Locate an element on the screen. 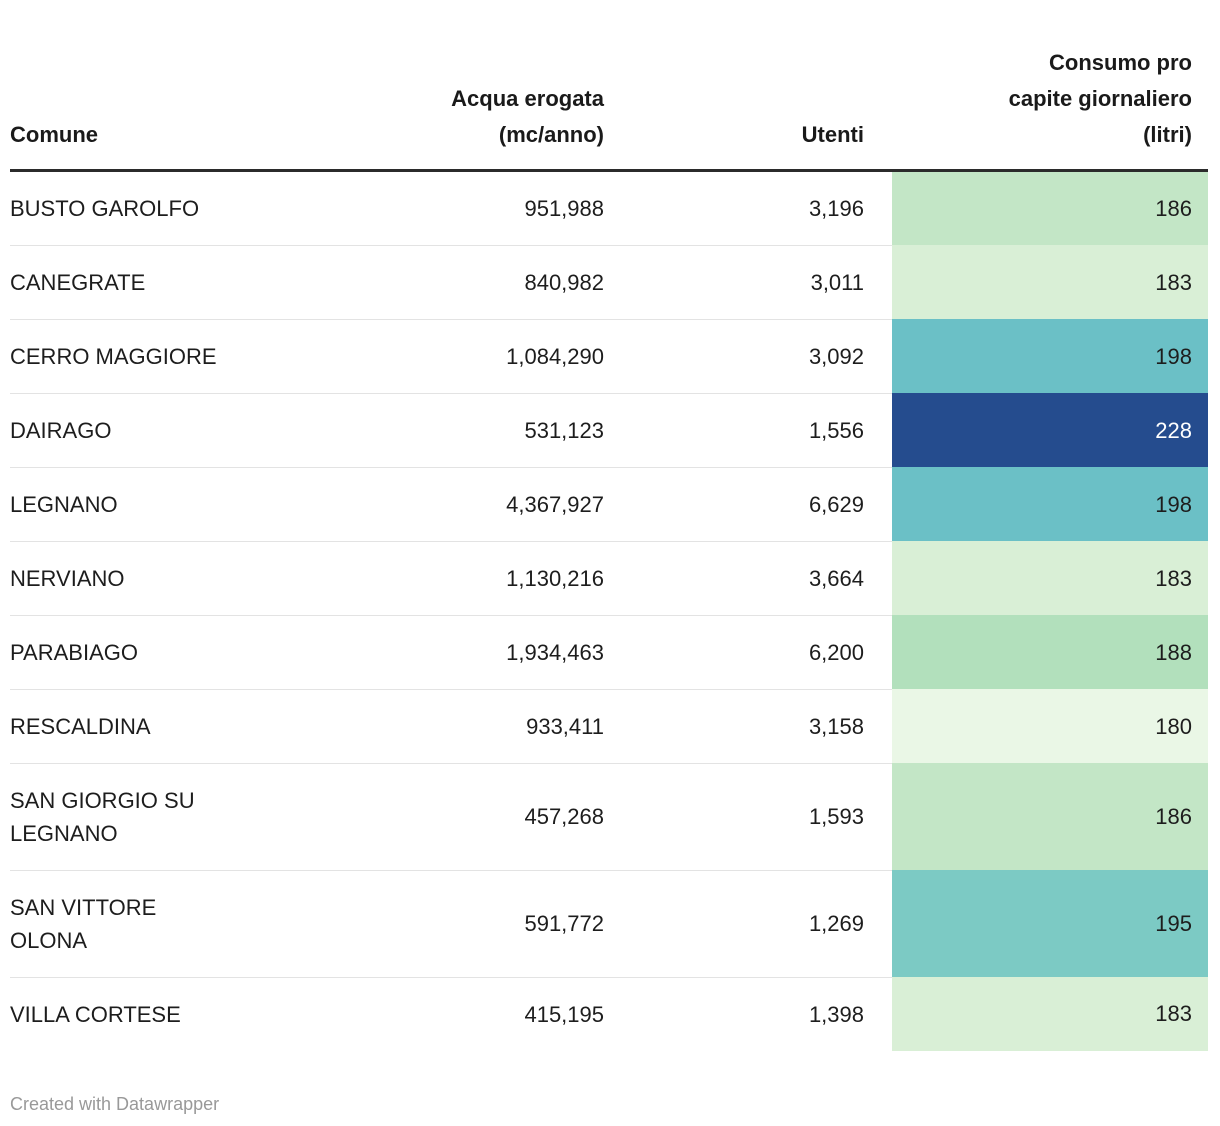  cell-consumo-heatmap: 180 is located at coordinates (1050, 726).